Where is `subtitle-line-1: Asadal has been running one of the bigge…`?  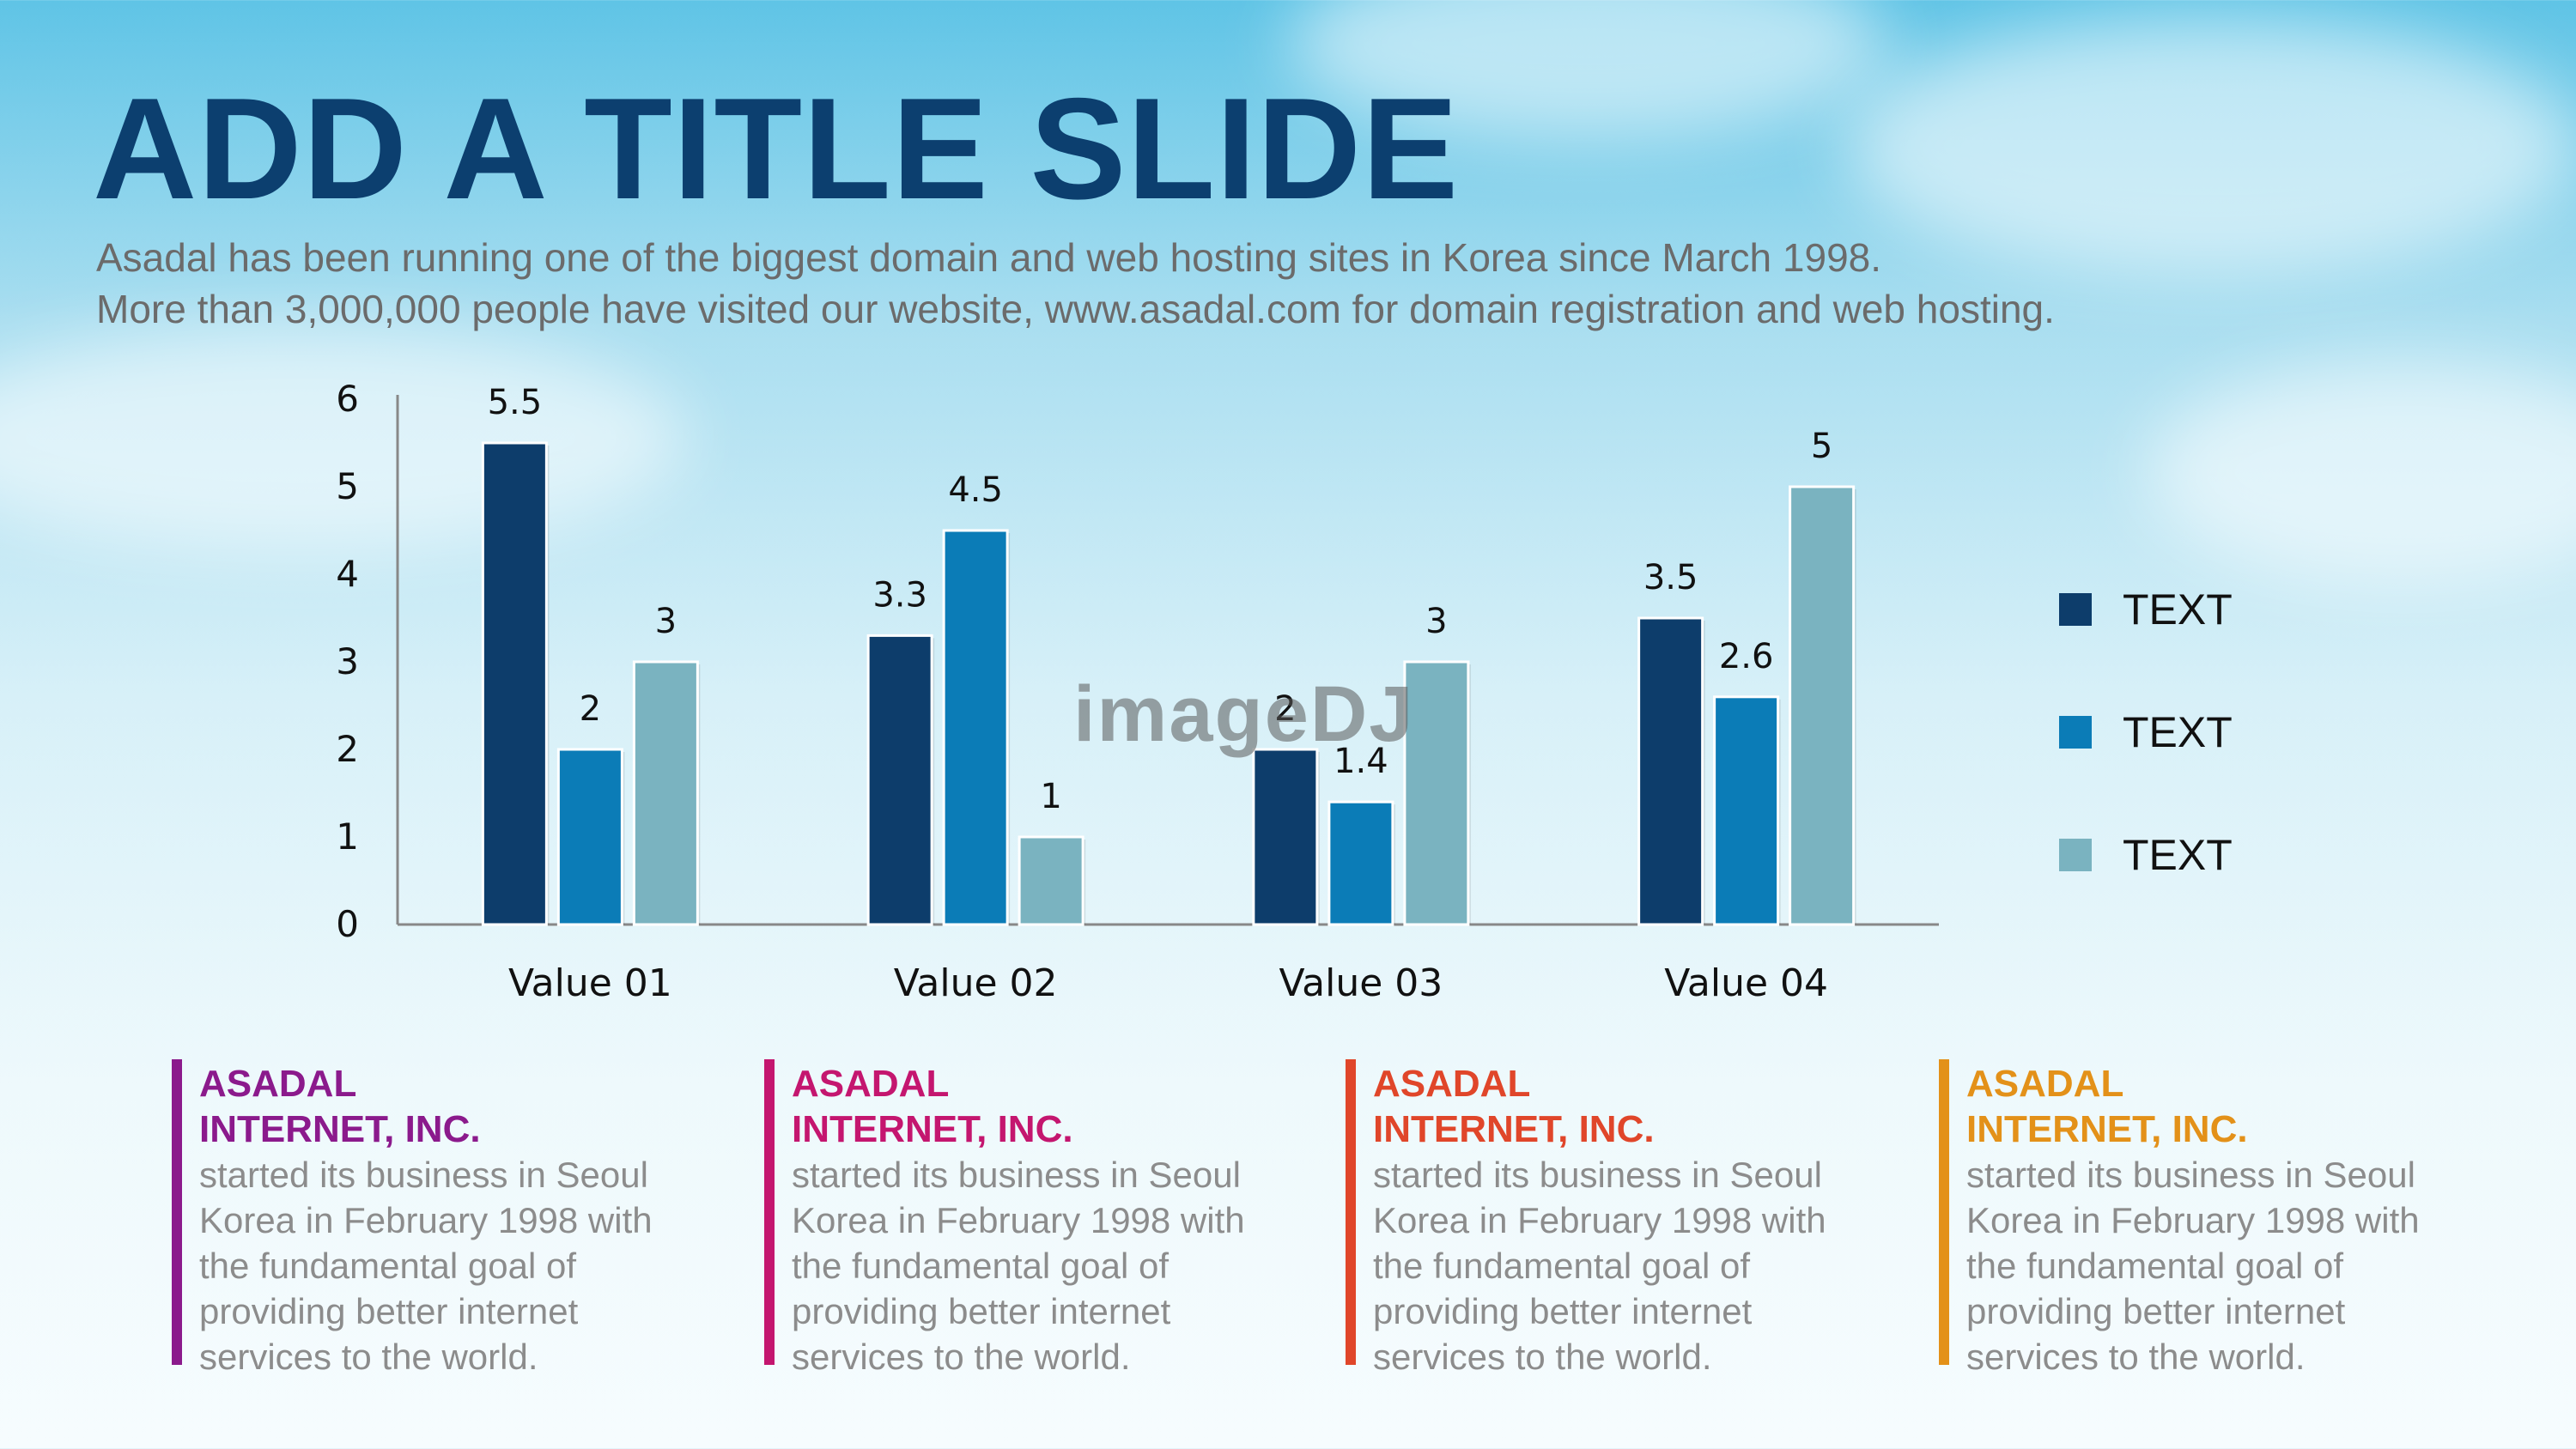
subtitle-line-1: Asadal has been running one of the bigge… is located at coordinates (989, 257).